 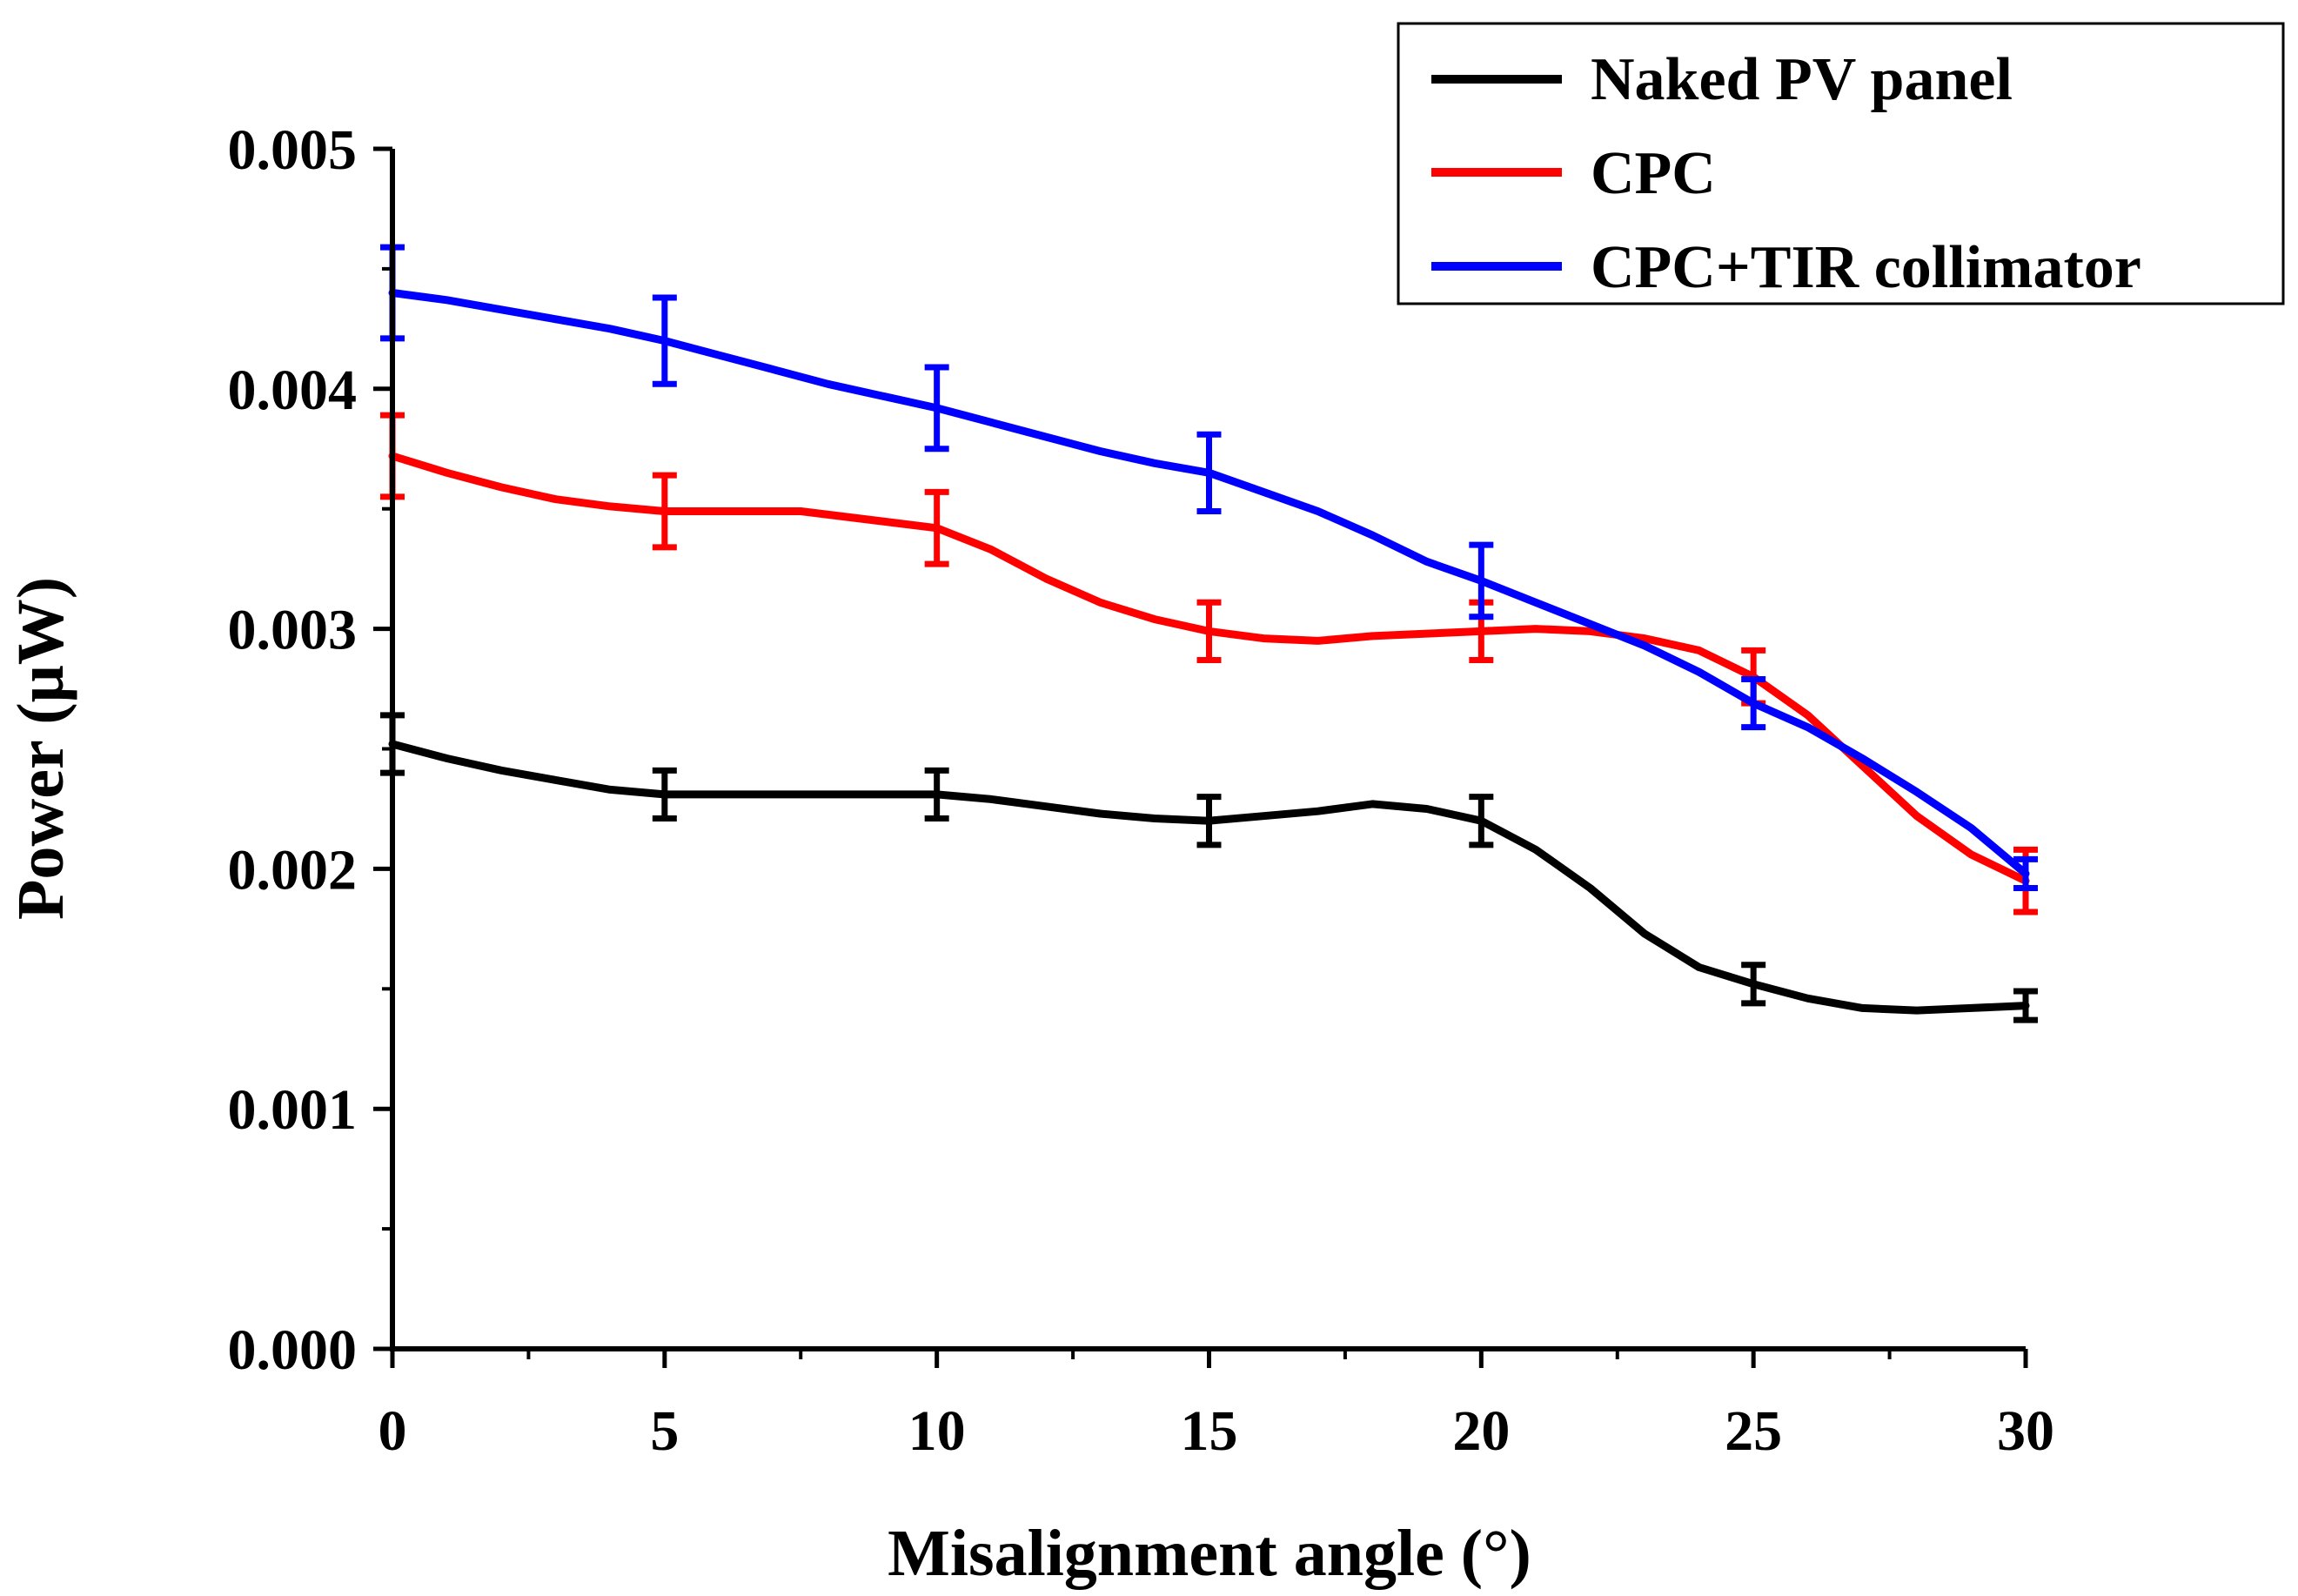 What do you see at coordinates (1753, 1431) in the screenshot?
I see `x-tick-label: 25` at bounding box center [1753, 1431].